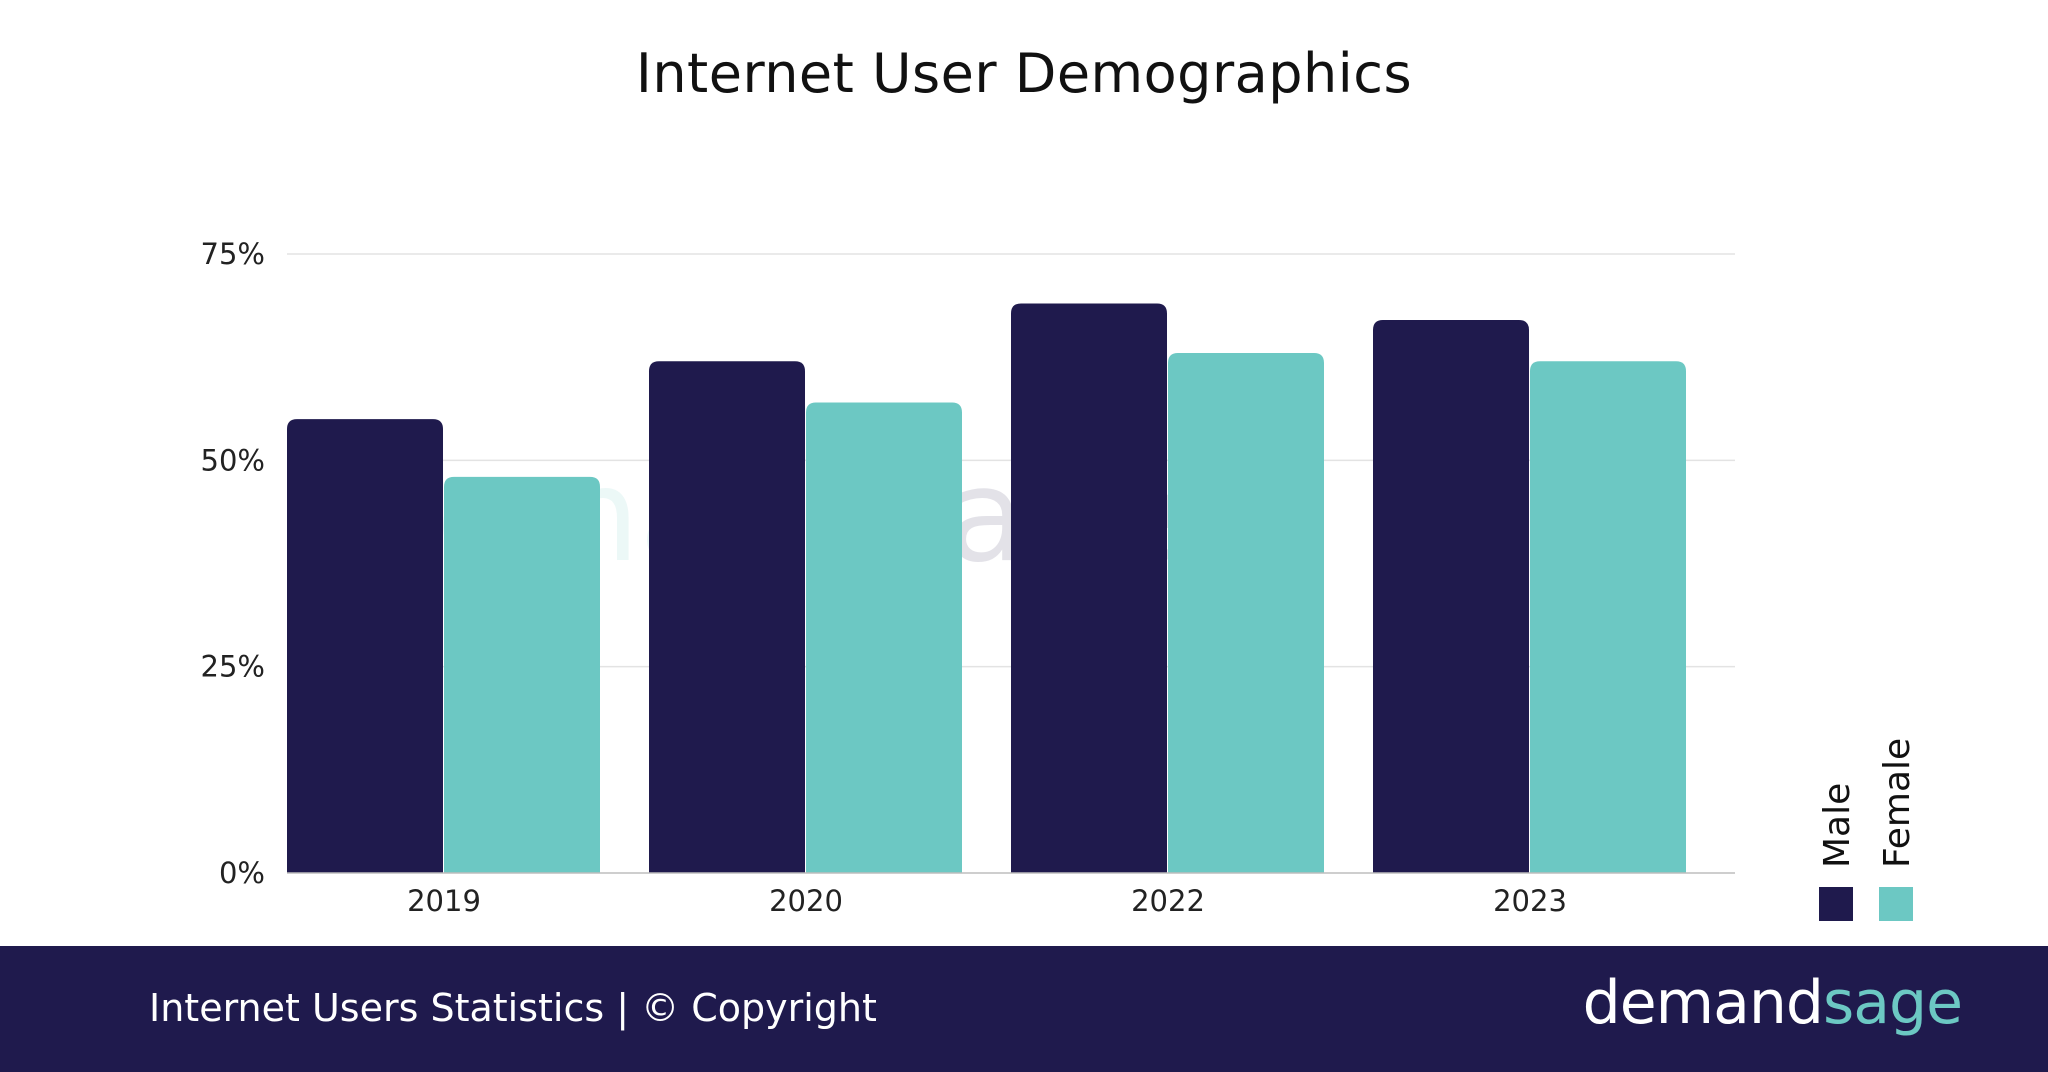 The width and height of the screenshot is (2048, 1072). What do you see at coordinates (1897, 803) in the screenshot?
I see `legend-label-female: Female` at bounding box center [1897, 803].